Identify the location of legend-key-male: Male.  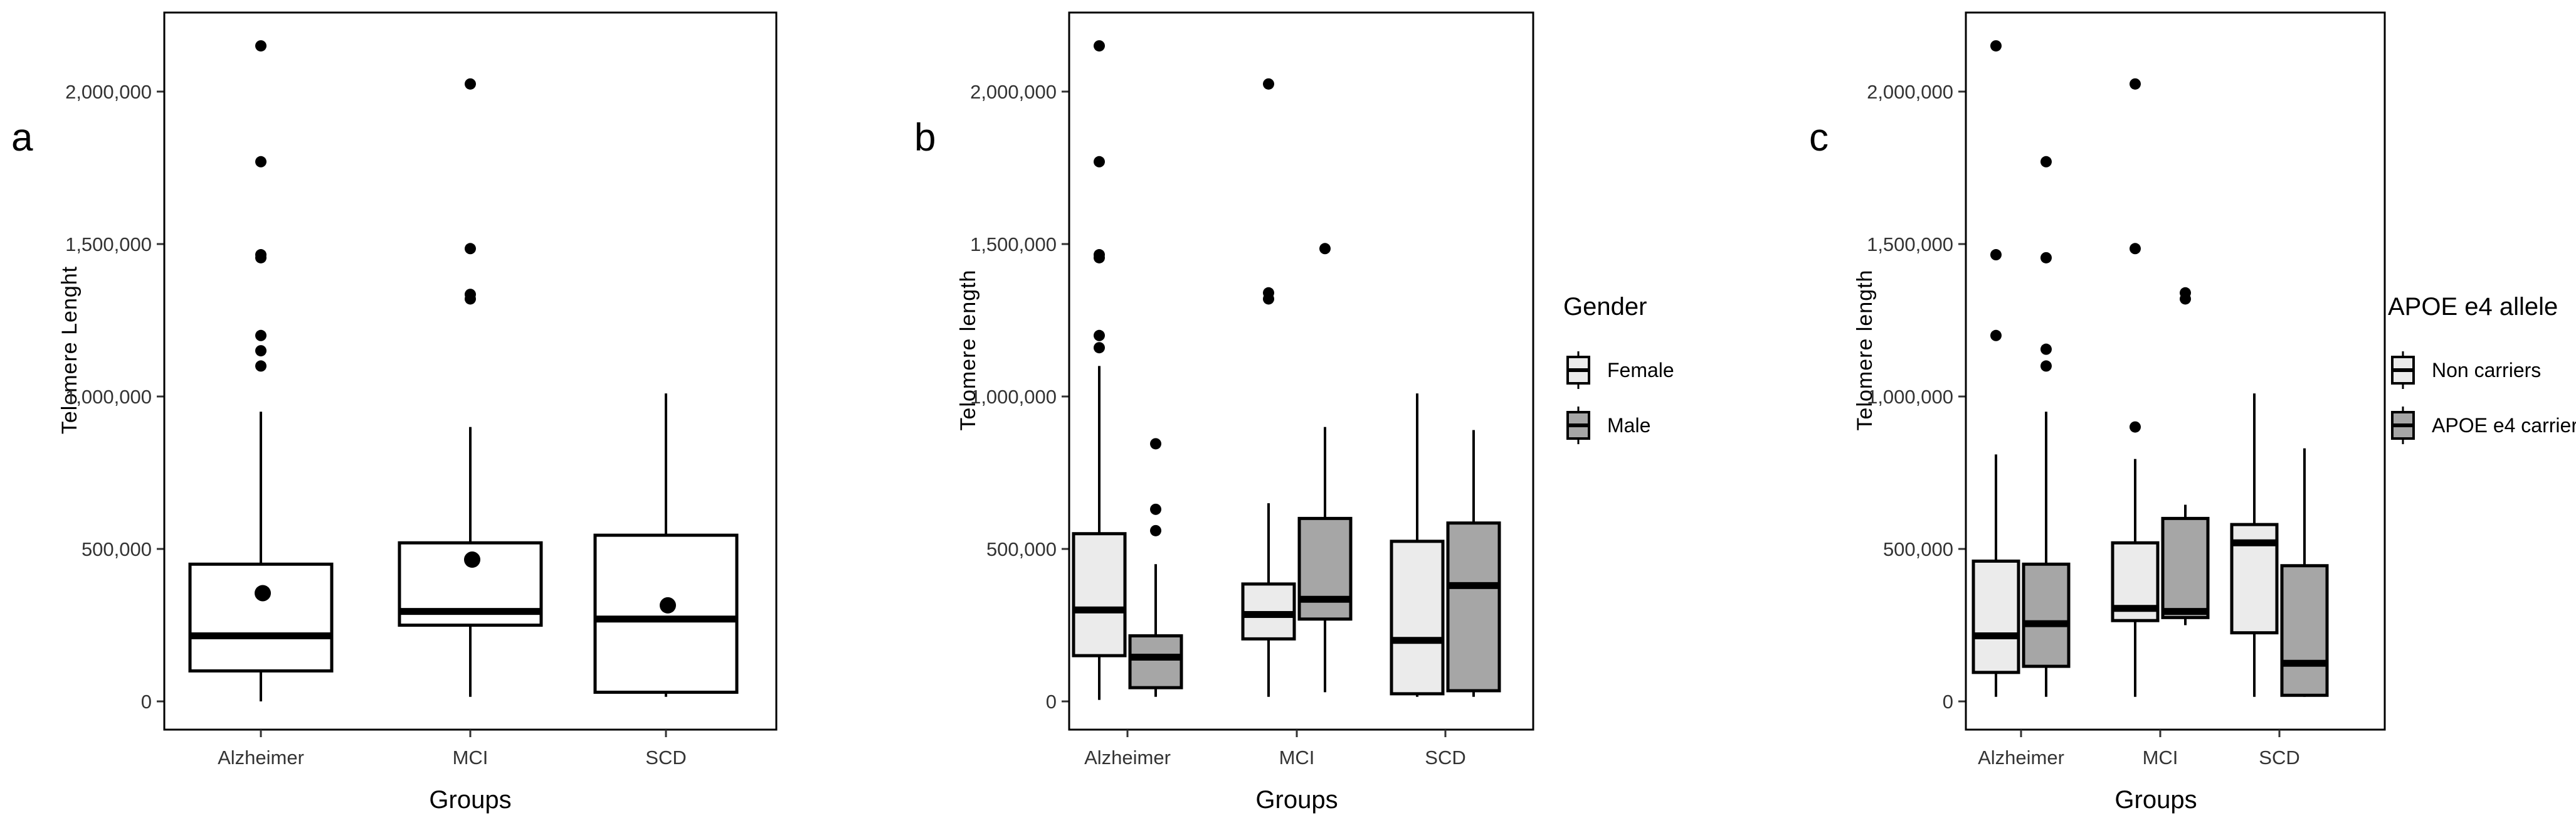
(1608, 425).